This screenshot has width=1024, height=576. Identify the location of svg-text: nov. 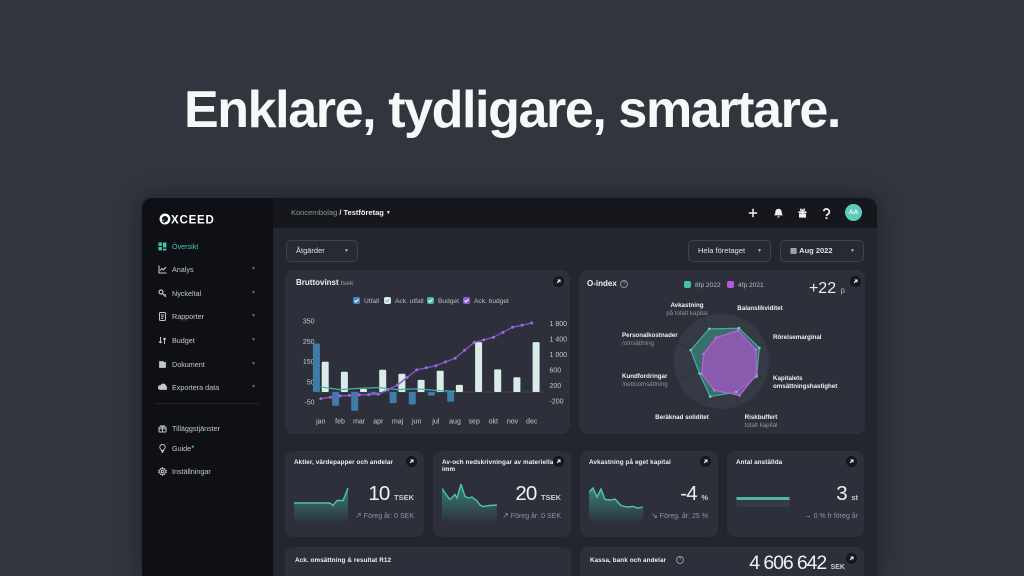
(513, 422).